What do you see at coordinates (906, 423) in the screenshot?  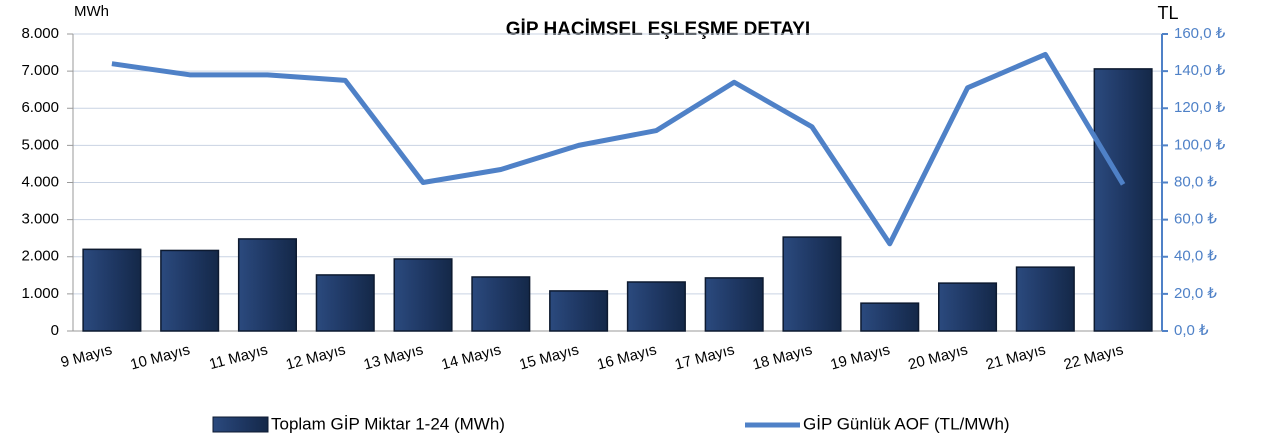 I see `legend-label: GİP Günlük AOF (TL/MWh)` at bounding box center [906, 423].